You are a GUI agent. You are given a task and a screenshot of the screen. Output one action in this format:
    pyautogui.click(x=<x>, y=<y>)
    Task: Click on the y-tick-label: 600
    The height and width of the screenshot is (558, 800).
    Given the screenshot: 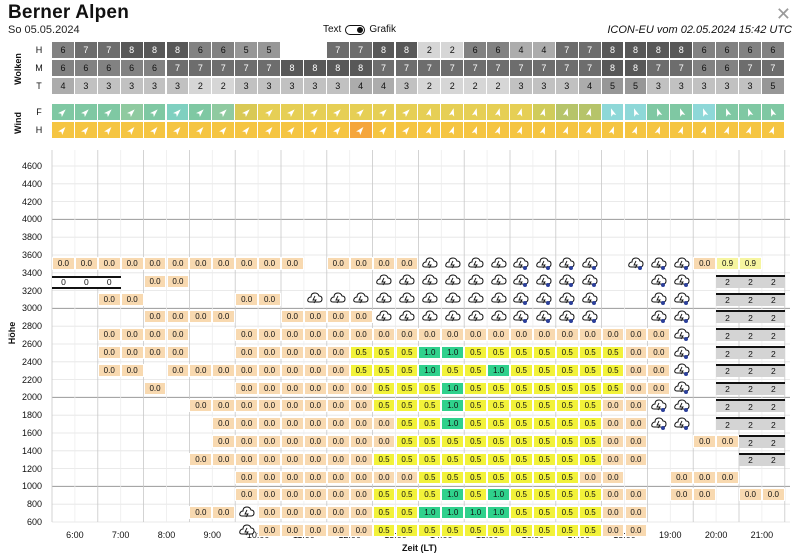 What is the action you would take?
    pyautogui.click(x=34, y=522)
    